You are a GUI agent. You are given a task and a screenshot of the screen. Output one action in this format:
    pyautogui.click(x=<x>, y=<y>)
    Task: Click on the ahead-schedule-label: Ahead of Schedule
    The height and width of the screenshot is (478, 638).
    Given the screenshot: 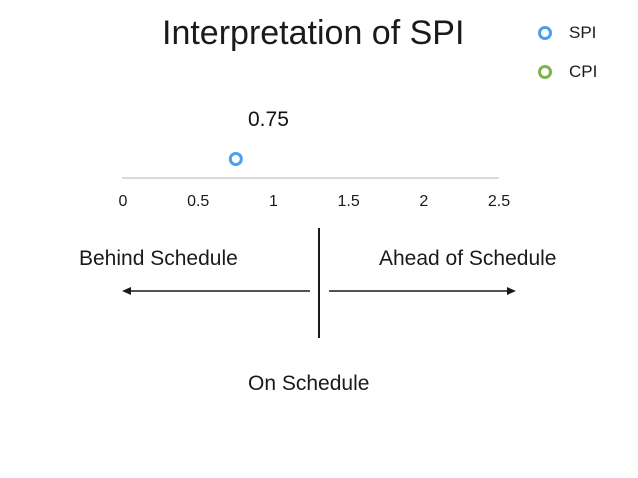 What is the action you would take?
    pyautogui.click(x=468, y=258)
    